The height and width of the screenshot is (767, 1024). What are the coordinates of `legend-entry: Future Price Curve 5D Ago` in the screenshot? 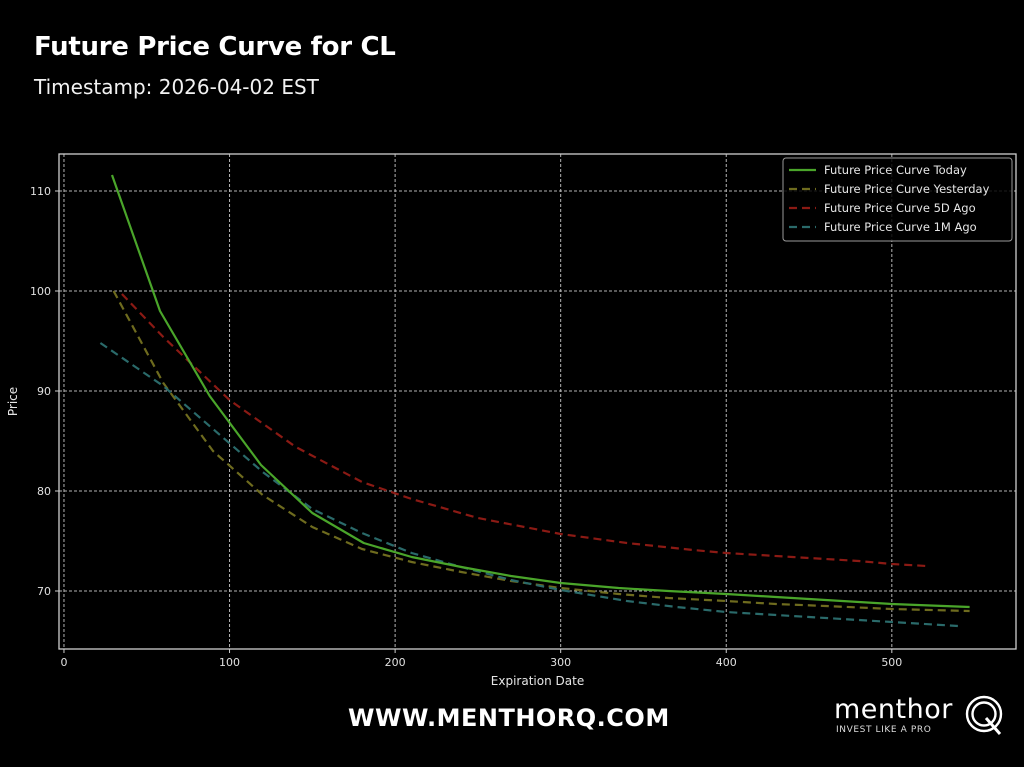 It's located at (900, 208).